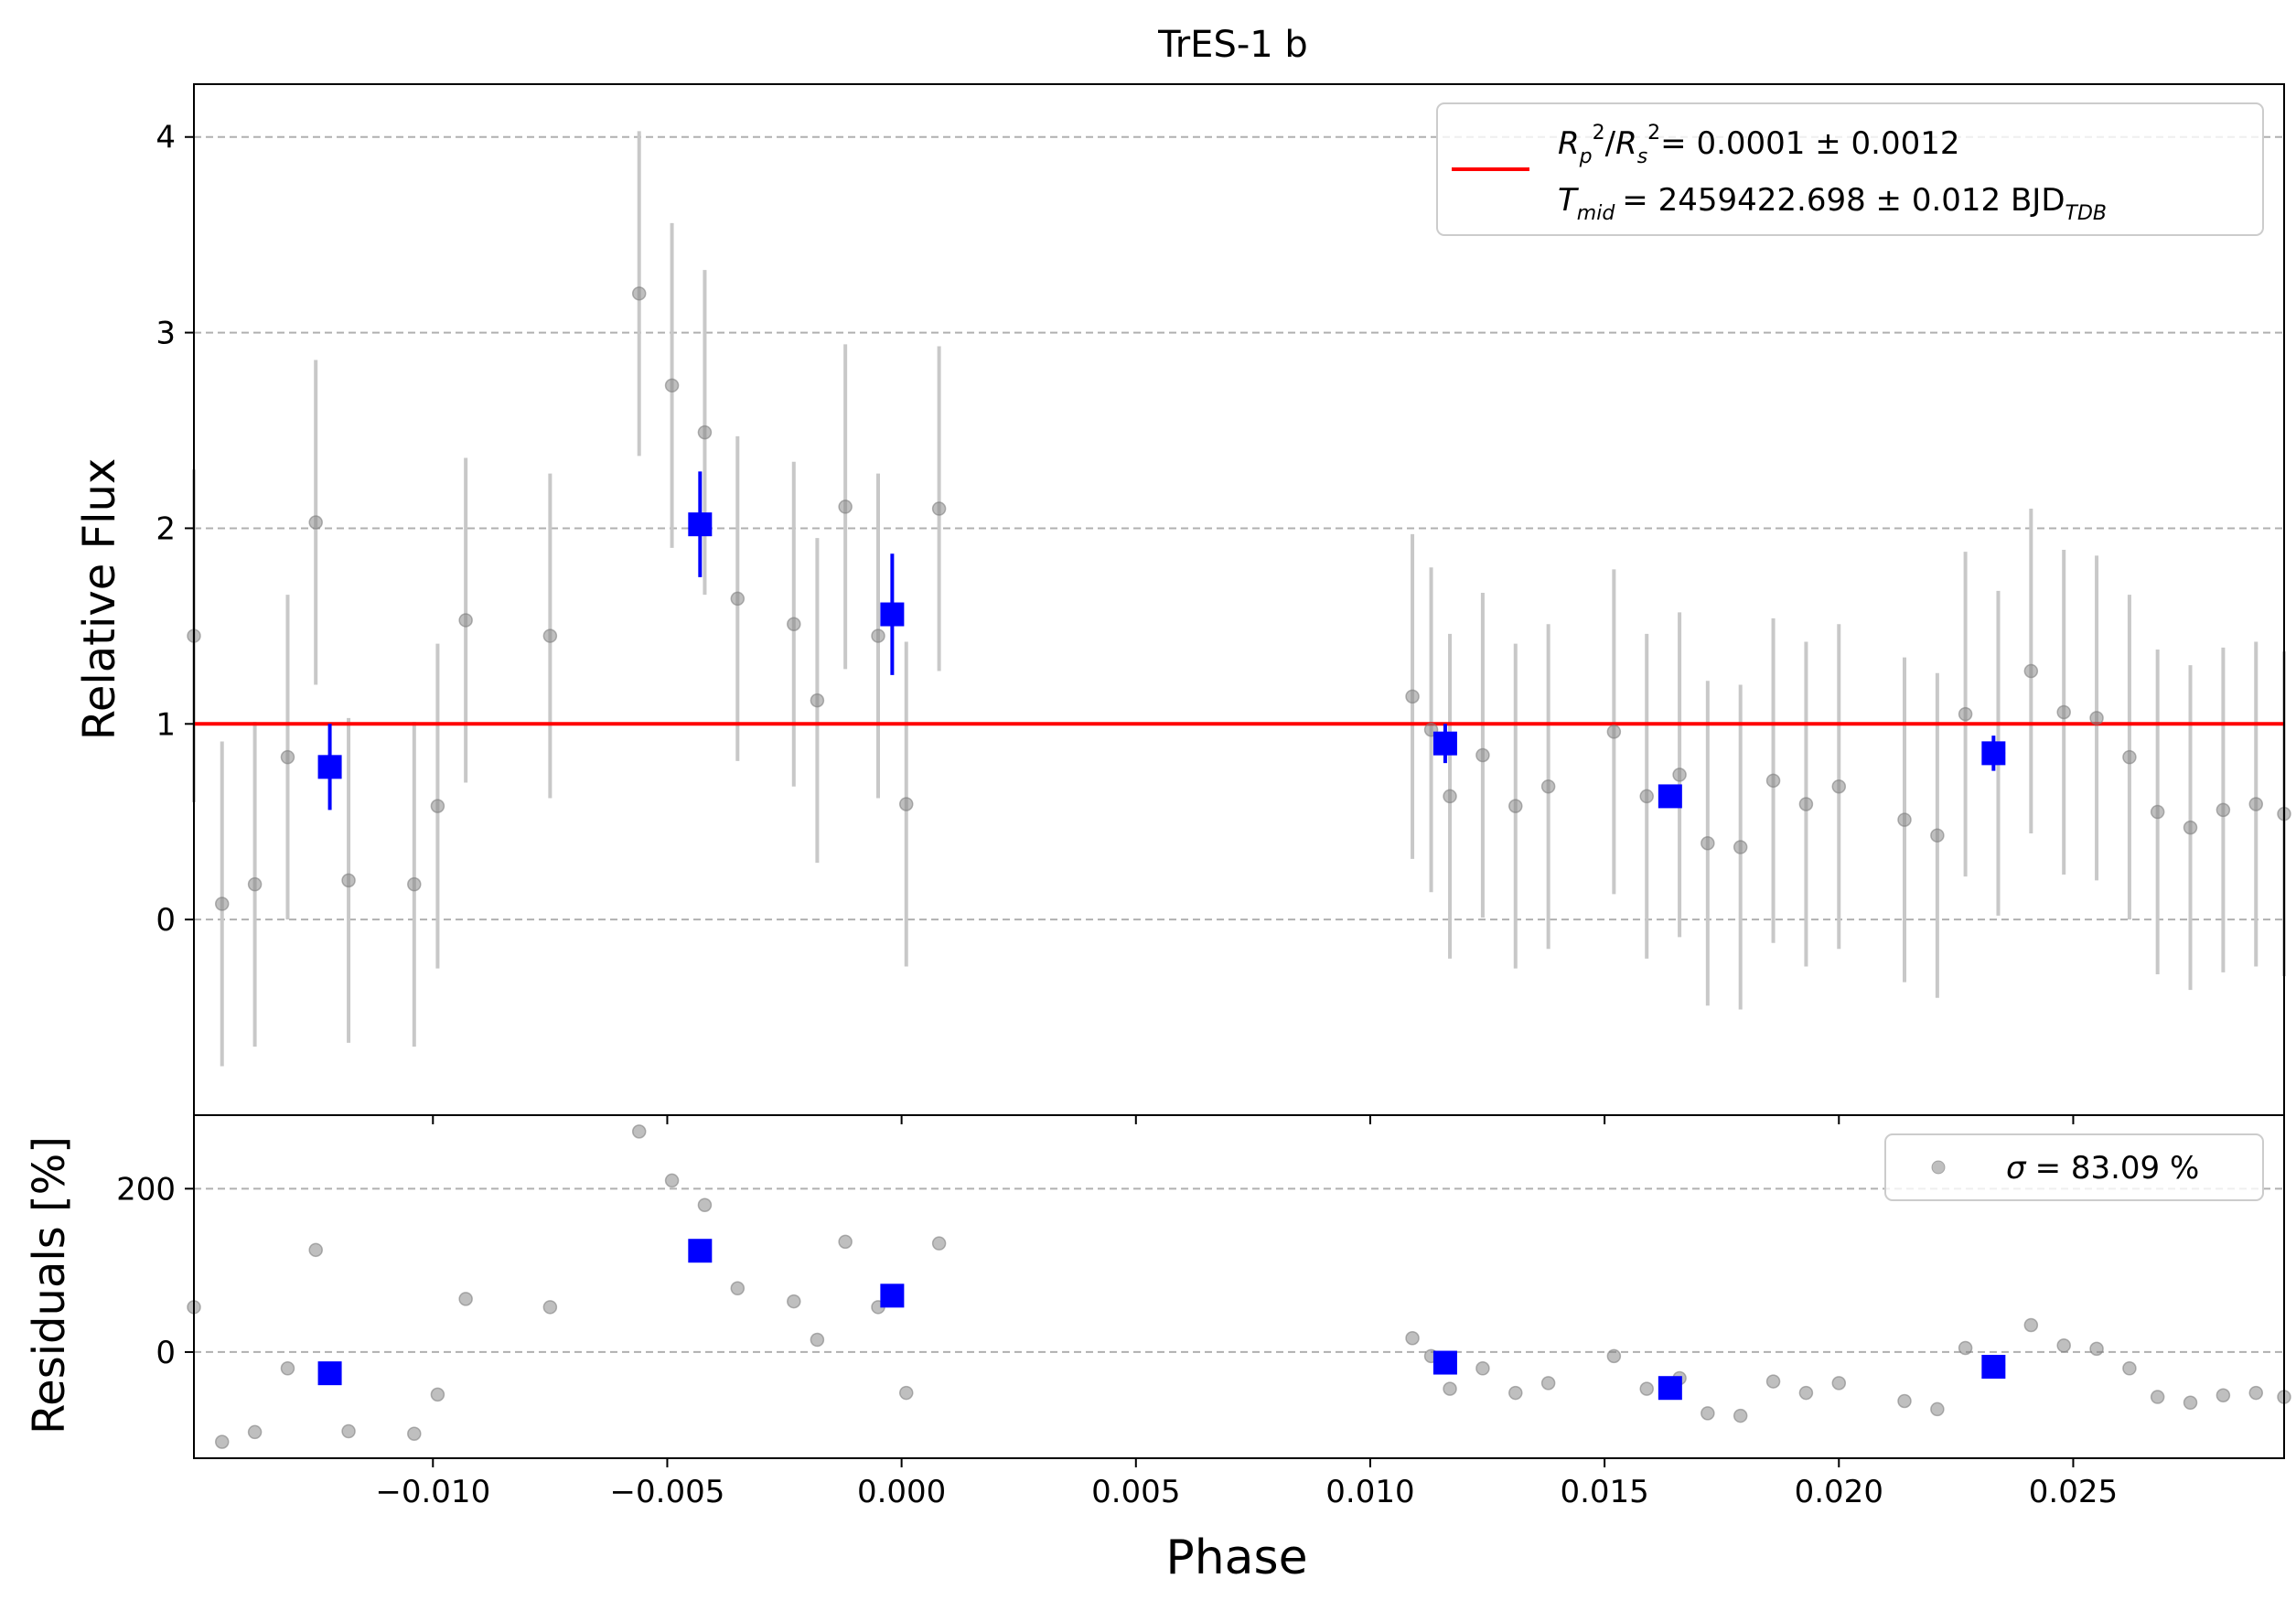 This screenshot has width=2296, height=1611. What do you see at coordinates (2102, 1168) in the screenshot?
I see `legend-sigma-entry: σ = 83.09 %` at bounding box center [2102, 1168].